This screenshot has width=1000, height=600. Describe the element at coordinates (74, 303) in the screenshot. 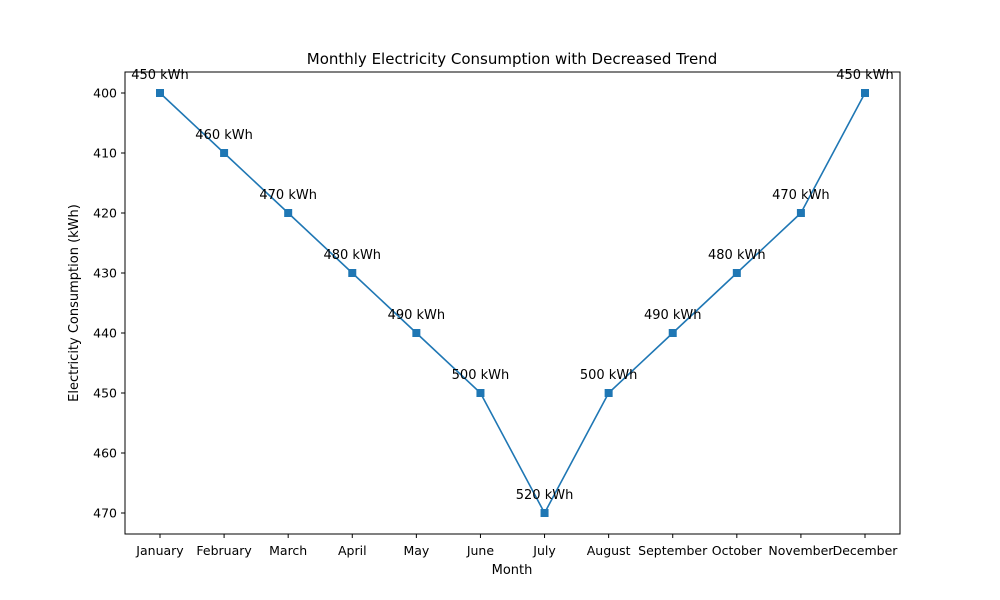

I see `y-axis-title: Electricity Consumption (kWh)` at that location.